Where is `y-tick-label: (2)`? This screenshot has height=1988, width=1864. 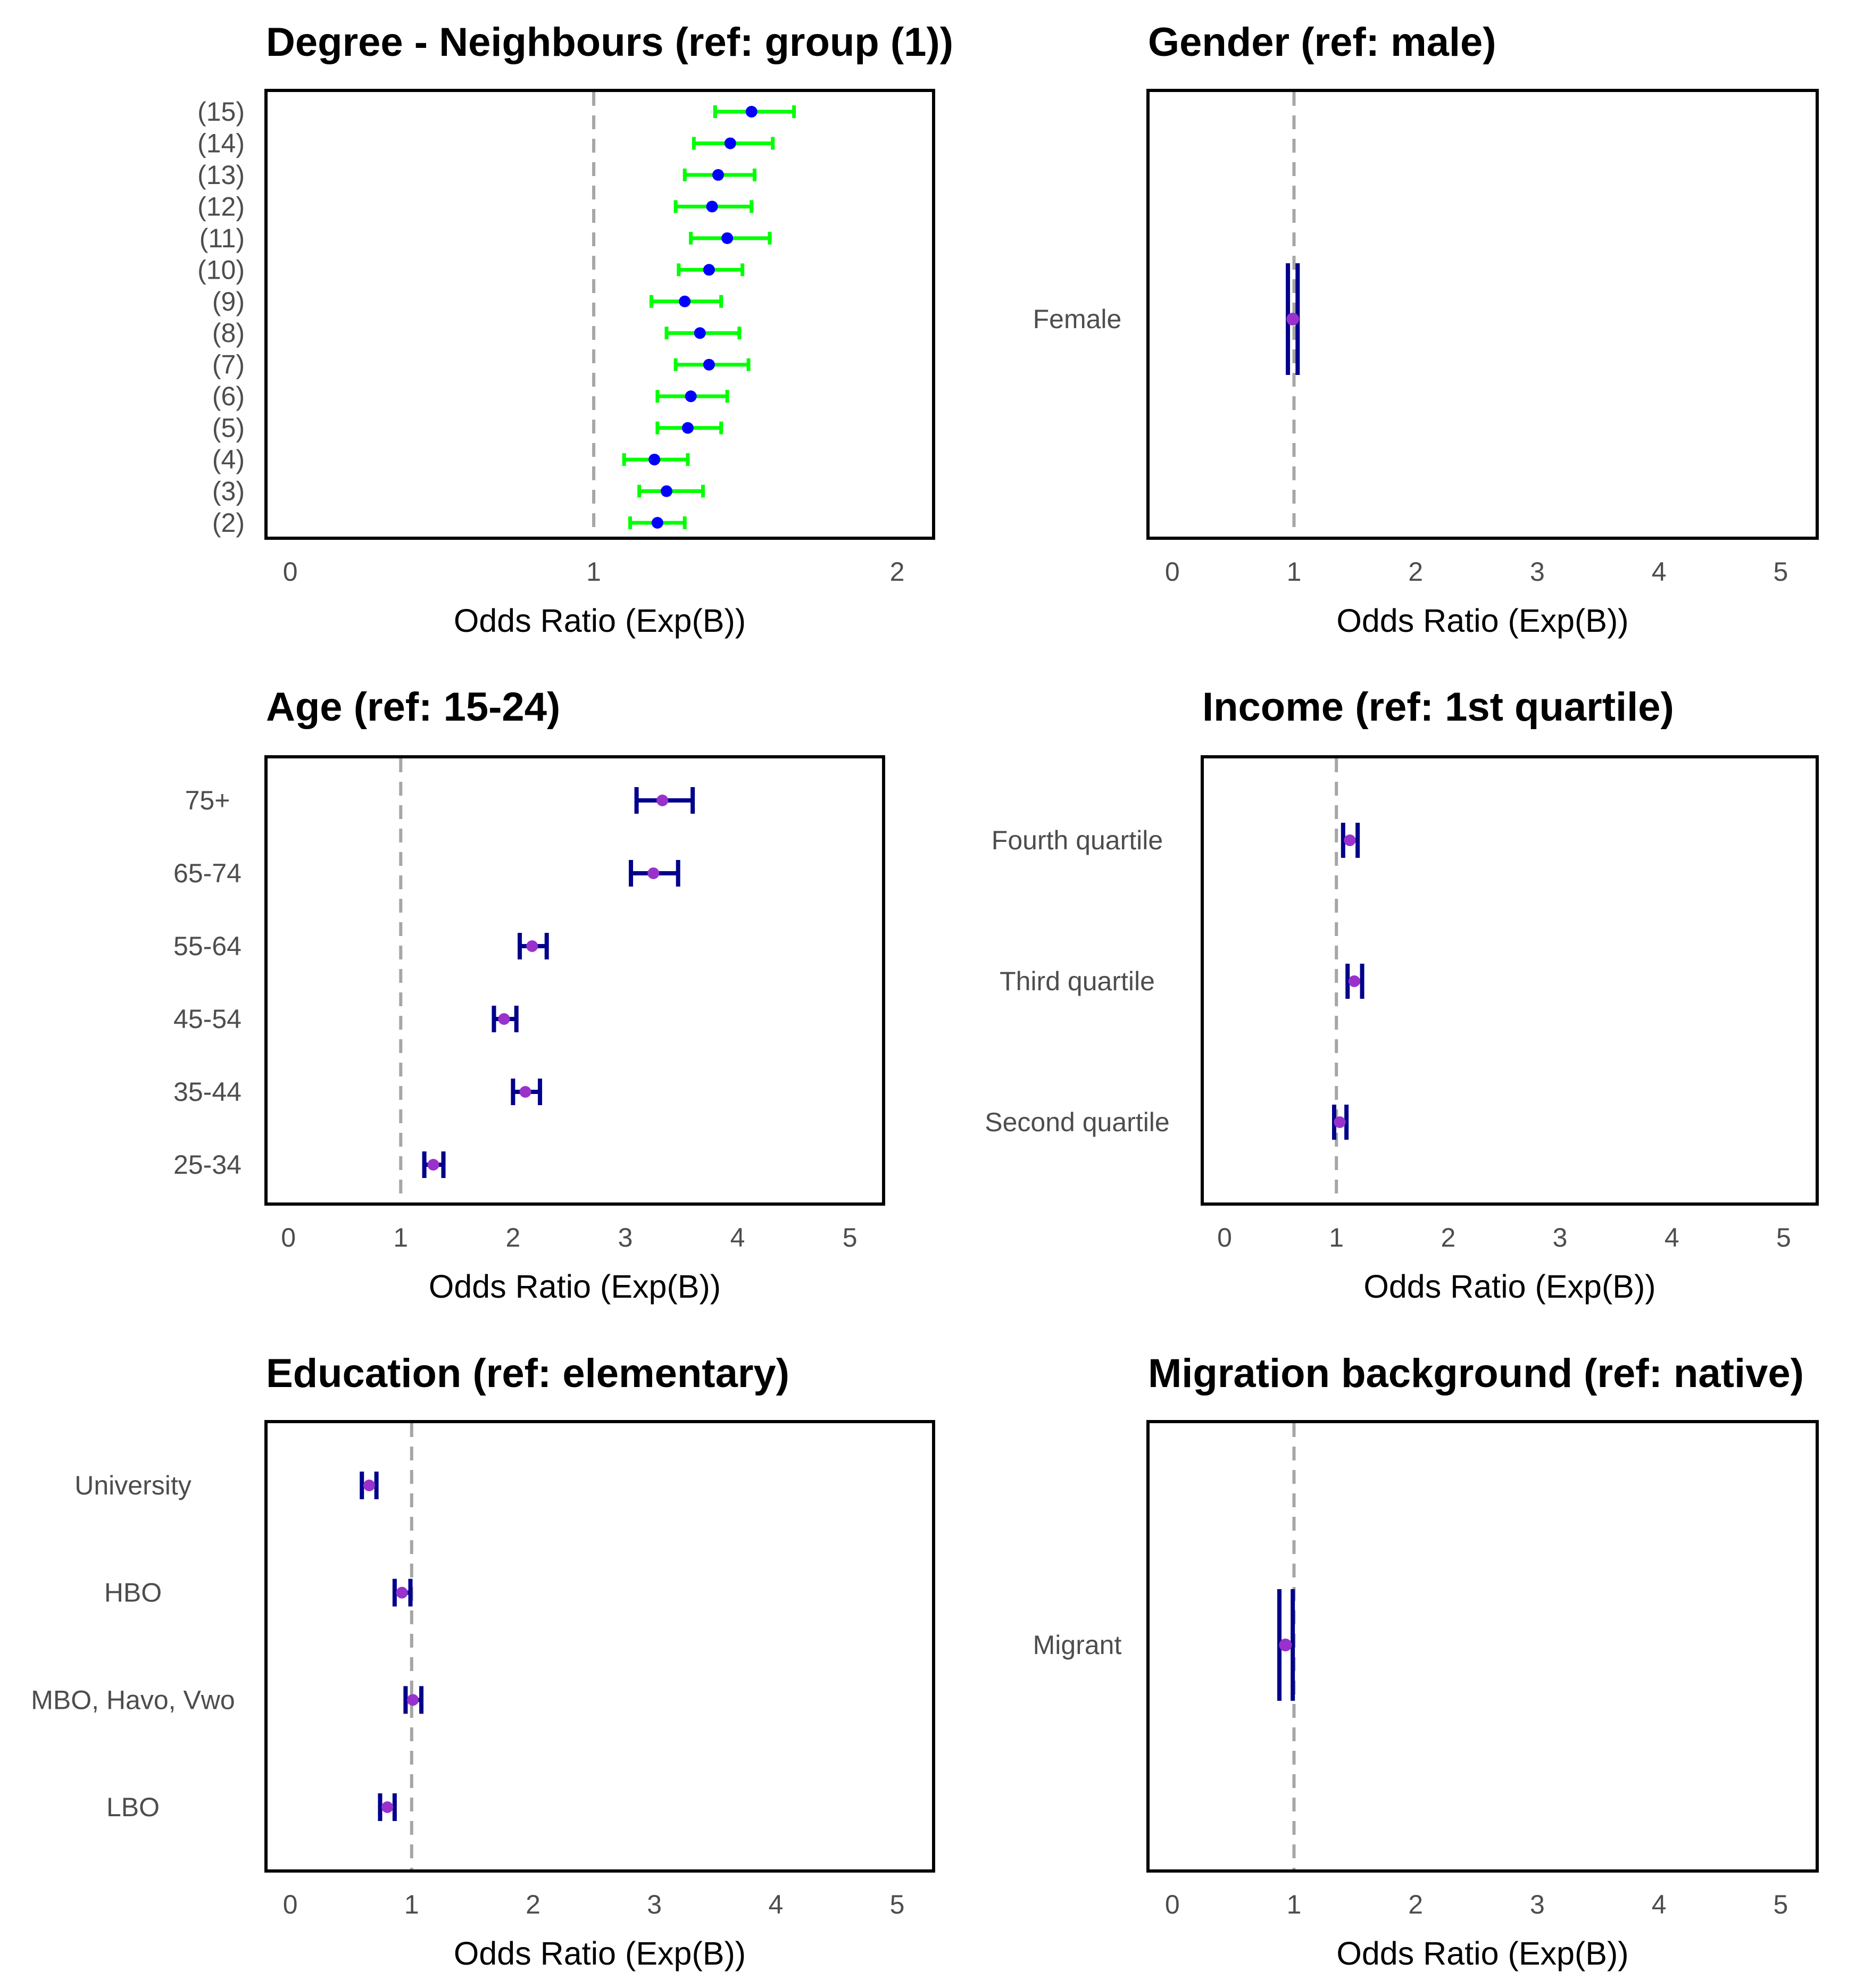
y-tick-label: (2) is located at coordinates (229, 523).